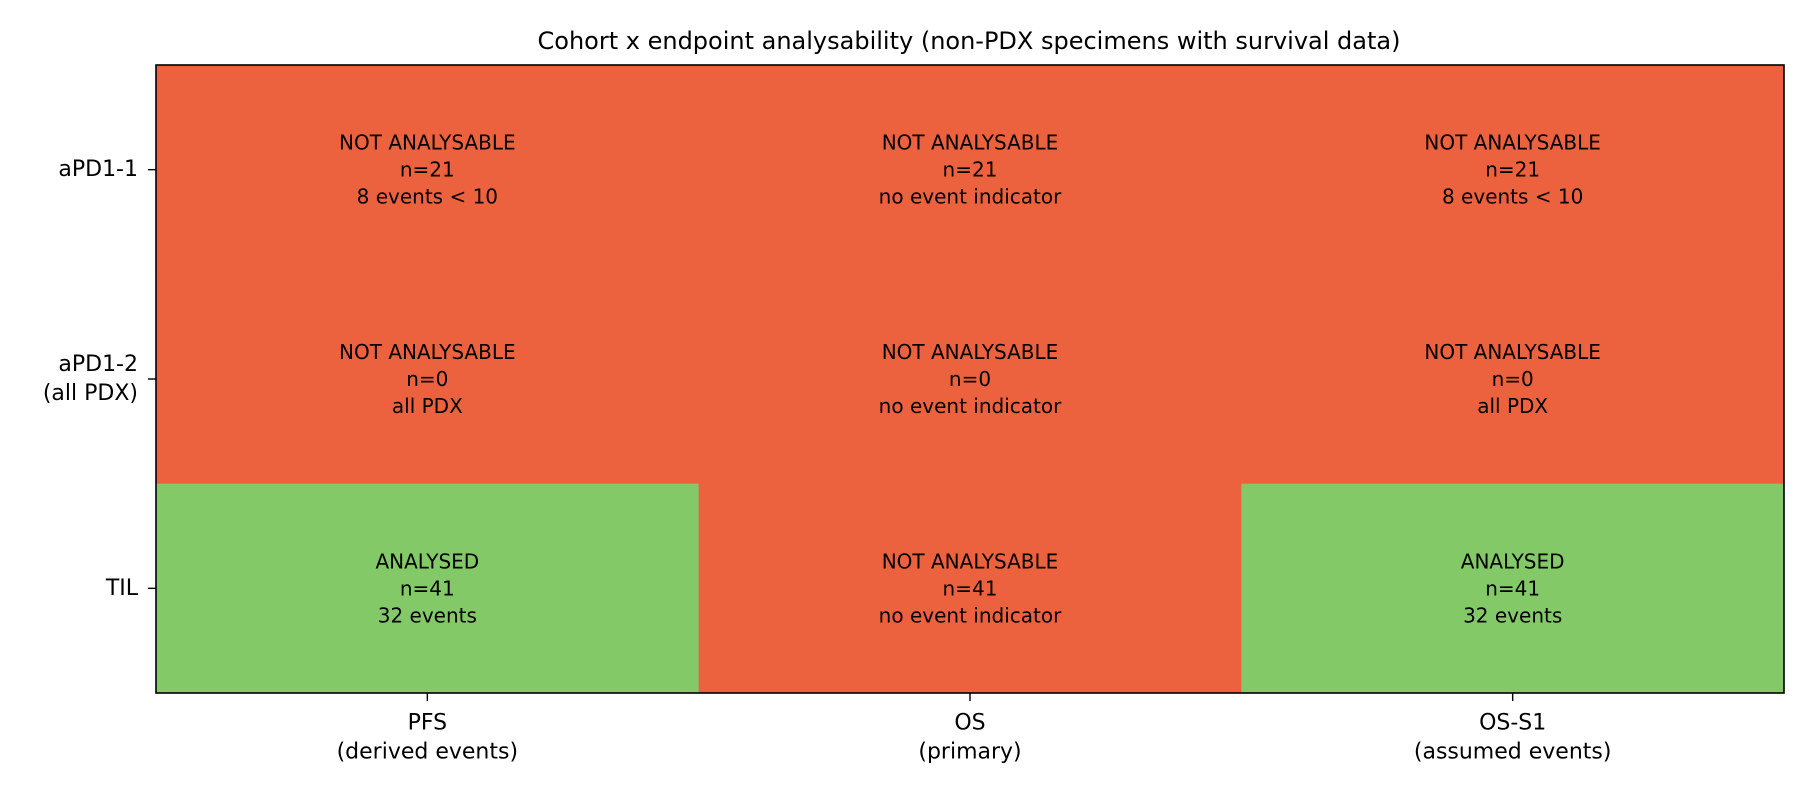  What do you see at coordinates (99, 379) in the screenshot?
I see `y-axis: aPD1-1 aPD1-2 (all PDX) TIL` at bounding box center [99, 379].